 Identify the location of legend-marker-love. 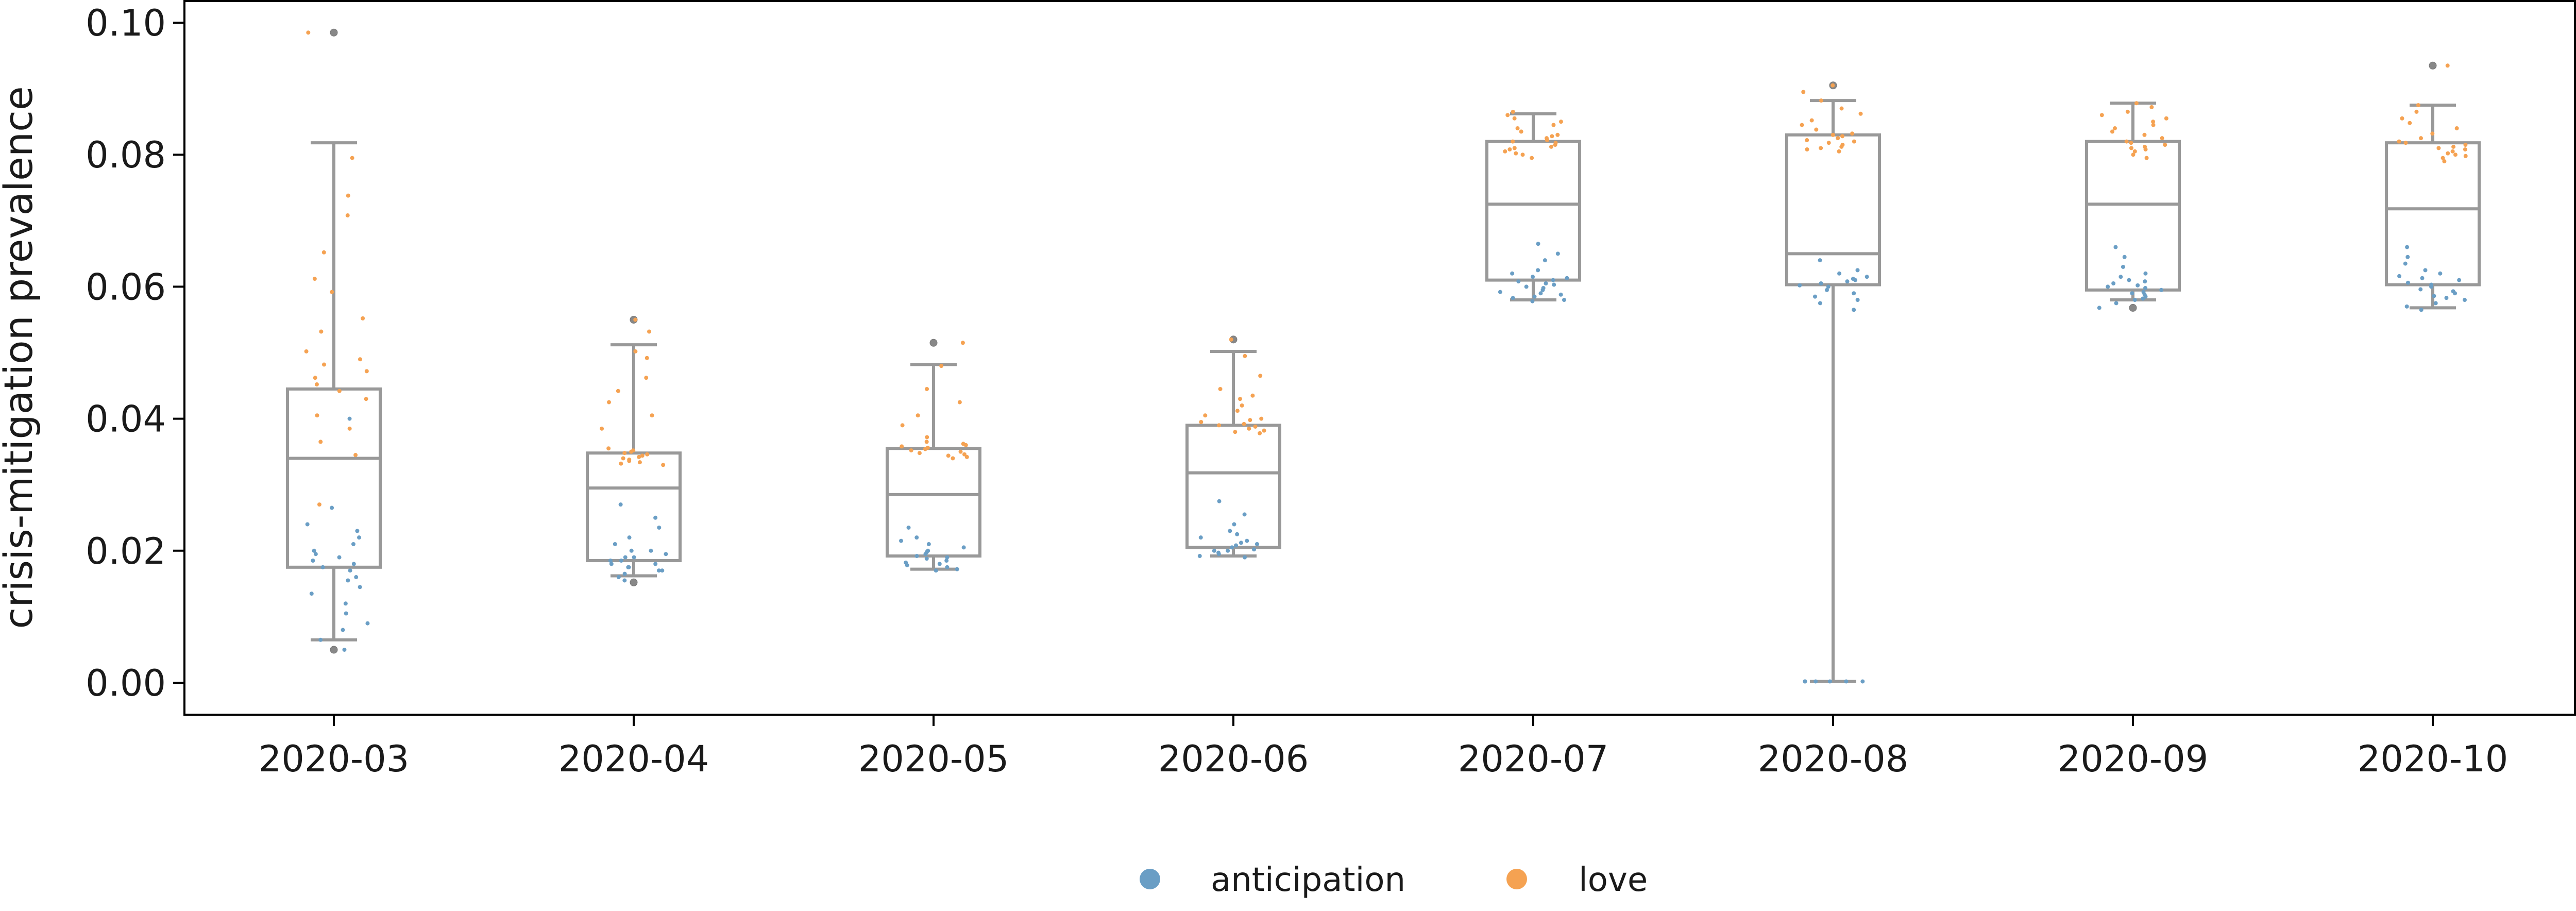
(1517, 879).